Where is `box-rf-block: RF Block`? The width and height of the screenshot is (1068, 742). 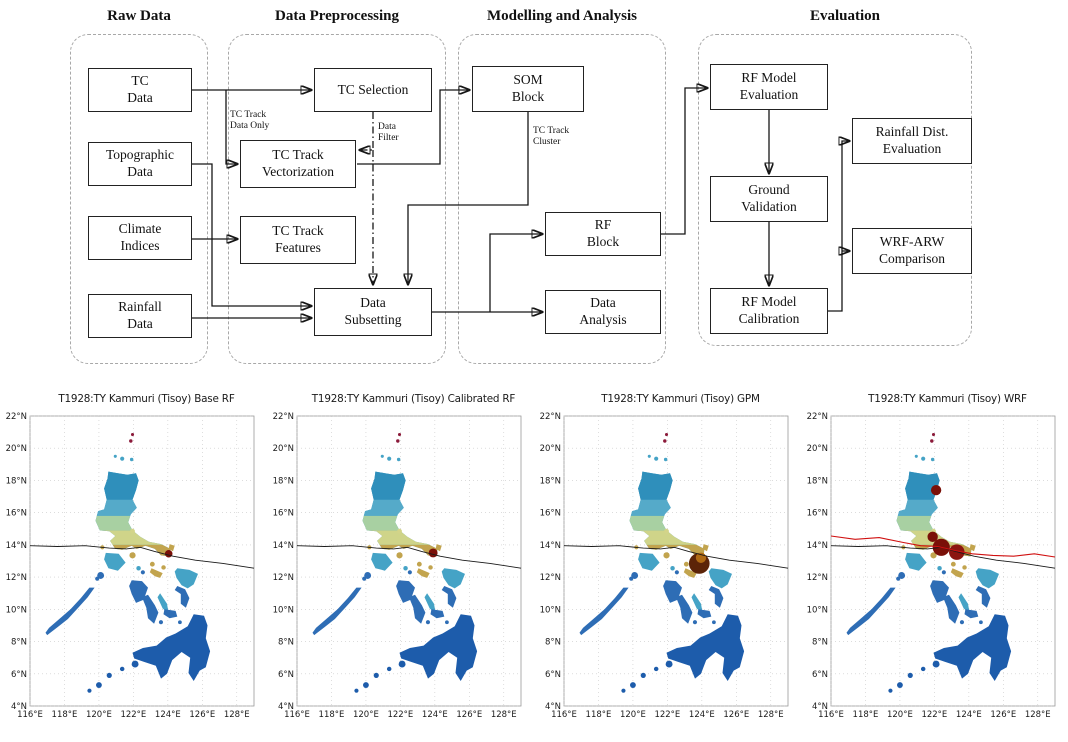 box-rf-block: RF Block is located at coordinates (603, 234).